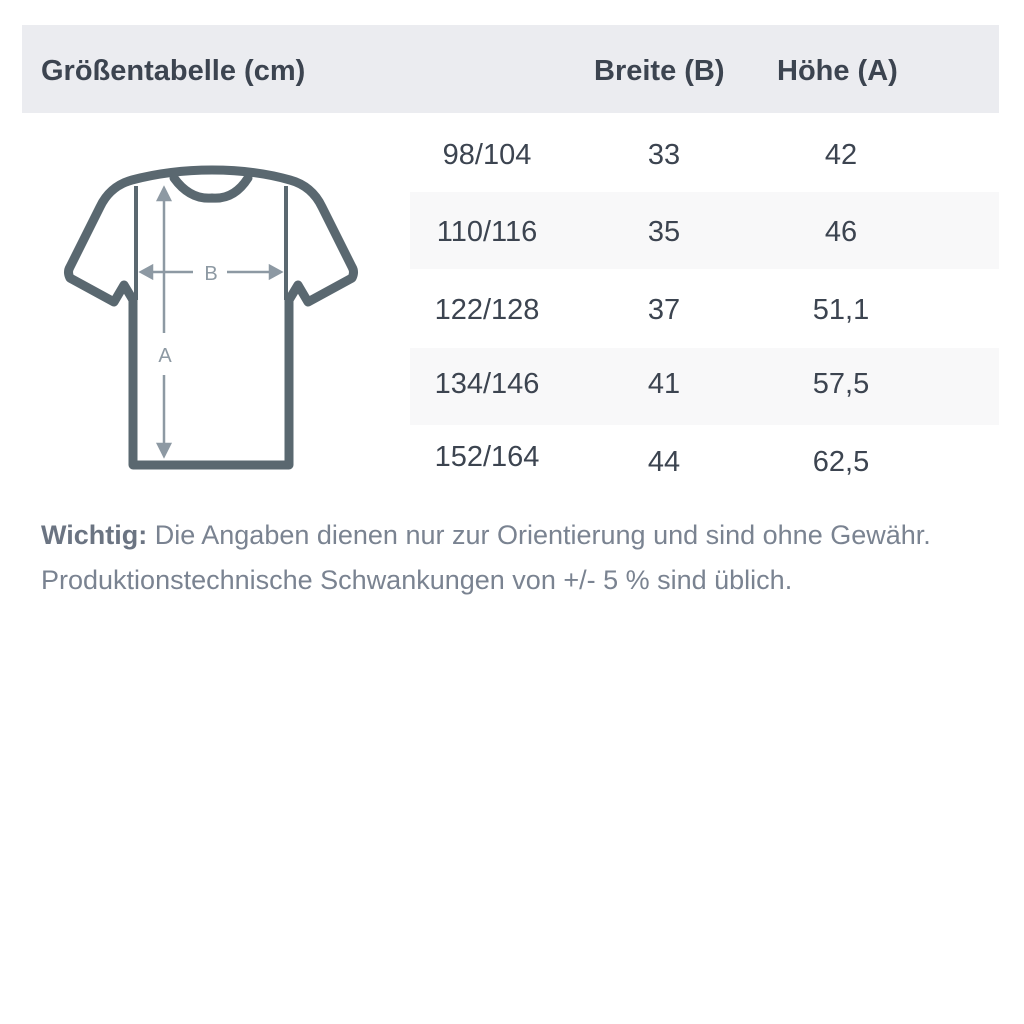  What do you see at coordinates (841, 232) in the screenshot?
I see `height-cell: 46` at bounding box center [841, 232].